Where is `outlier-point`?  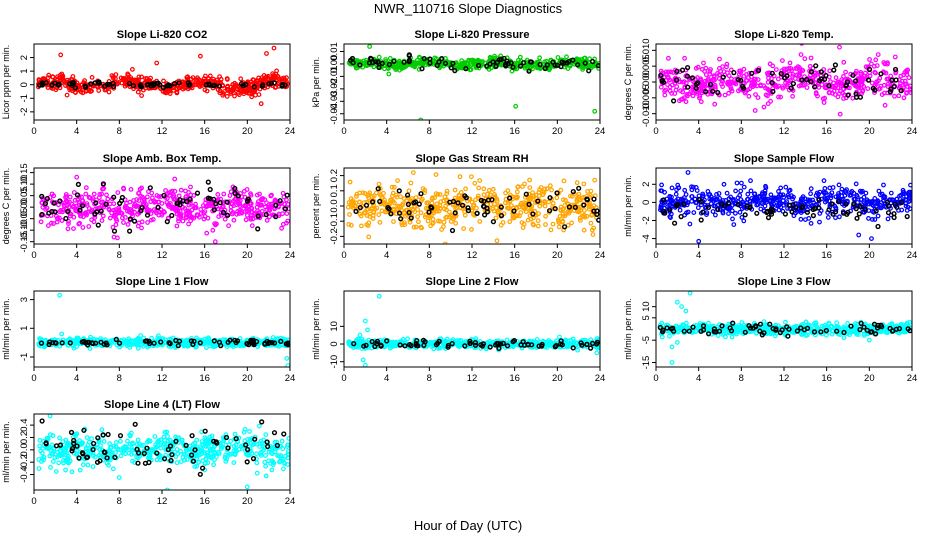
outlier-point is located at coordinates (672, 188).